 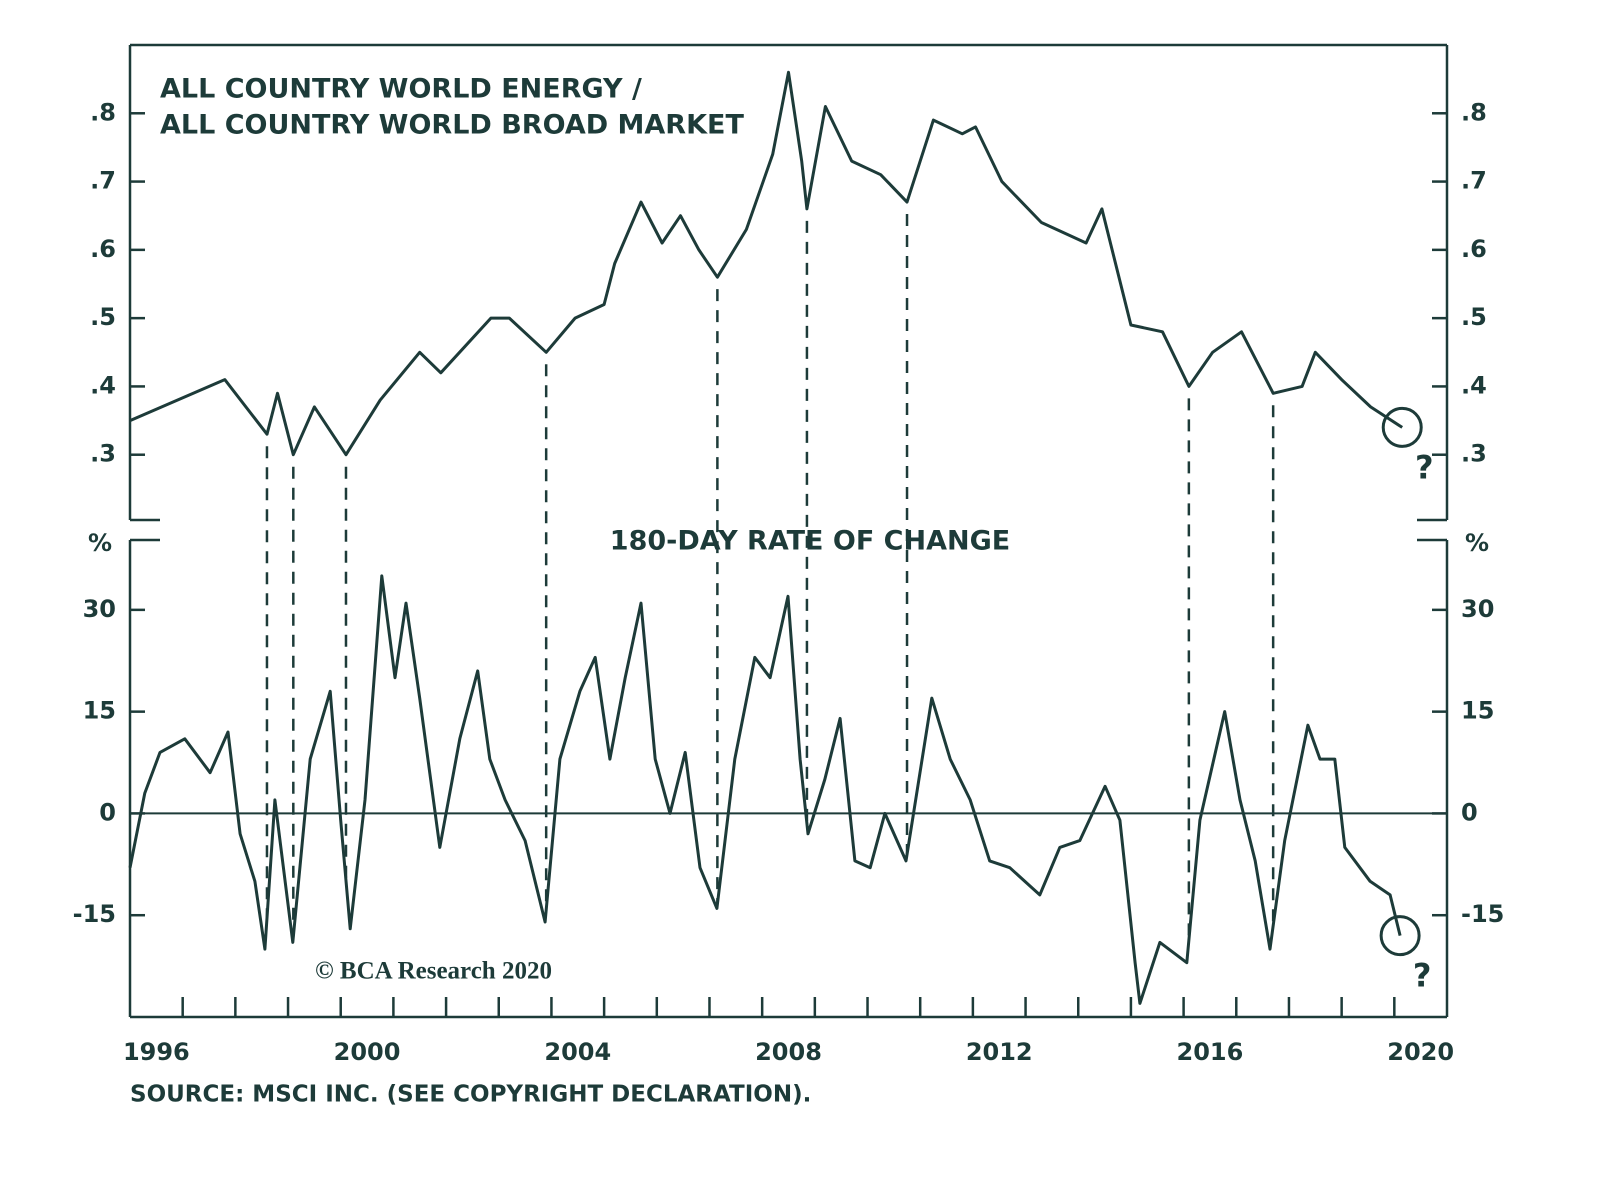 I want to click on x-tick-label: 2004, so click(x=577, y=1052).